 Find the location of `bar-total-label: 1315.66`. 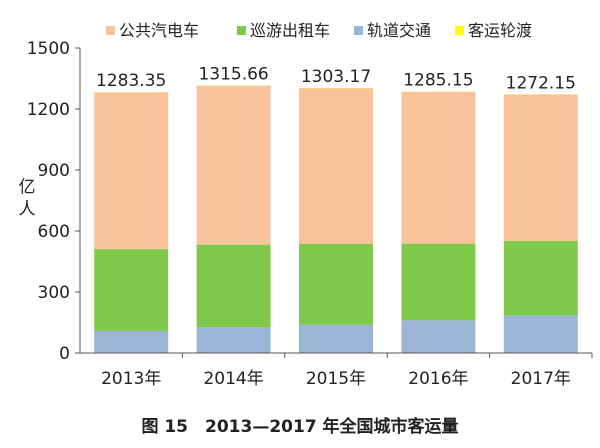

bar-total-label: 1315.66 is located at coordinates (233, 74).